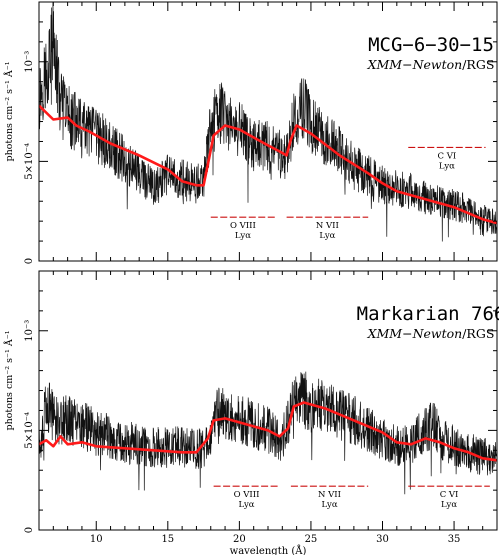  Describe the element at coordinates (382, 539) in the screenshot. I see `x-tick-label: 30` at that location.